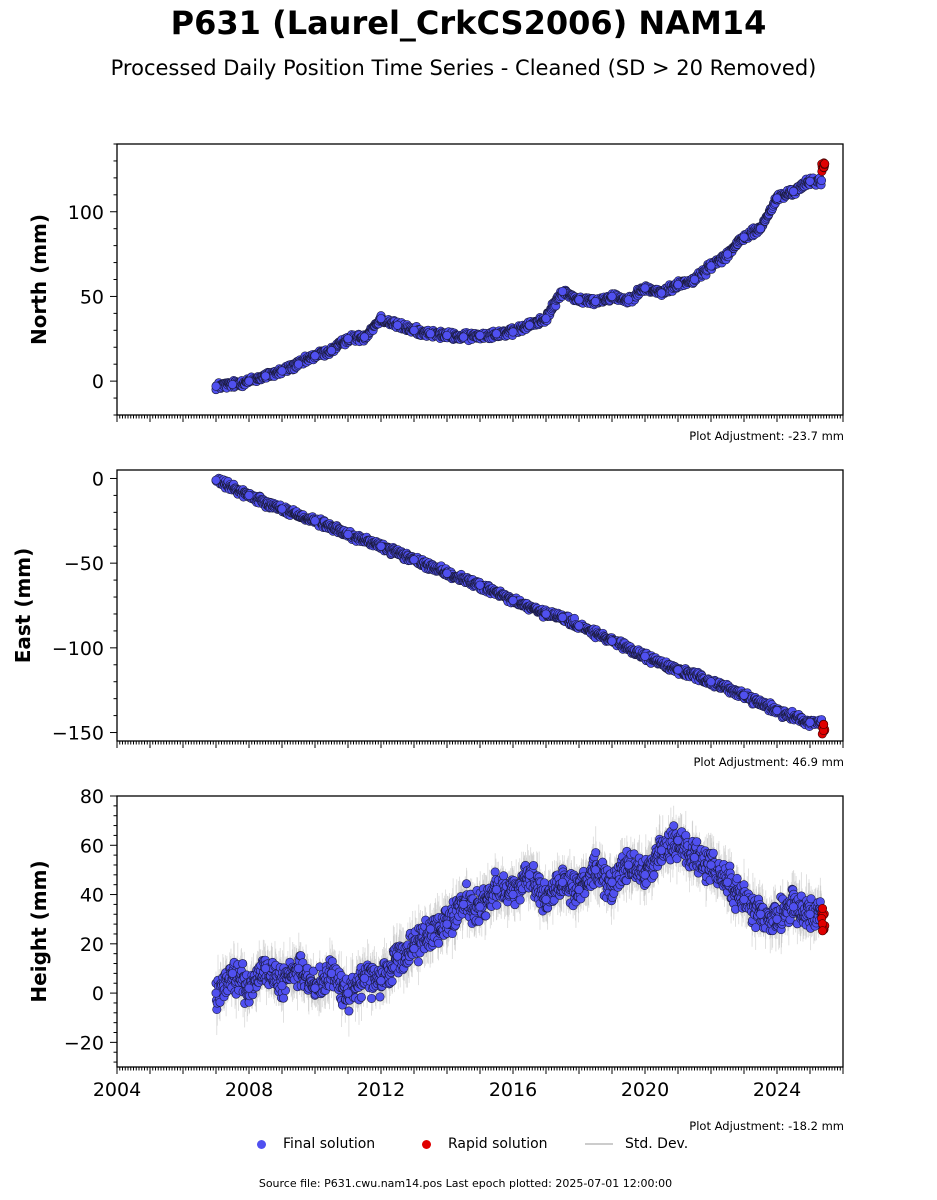 Image resolution: width=937 pixels, height=1200 pixels. I want to click on height-final-points, so click(519, 918).